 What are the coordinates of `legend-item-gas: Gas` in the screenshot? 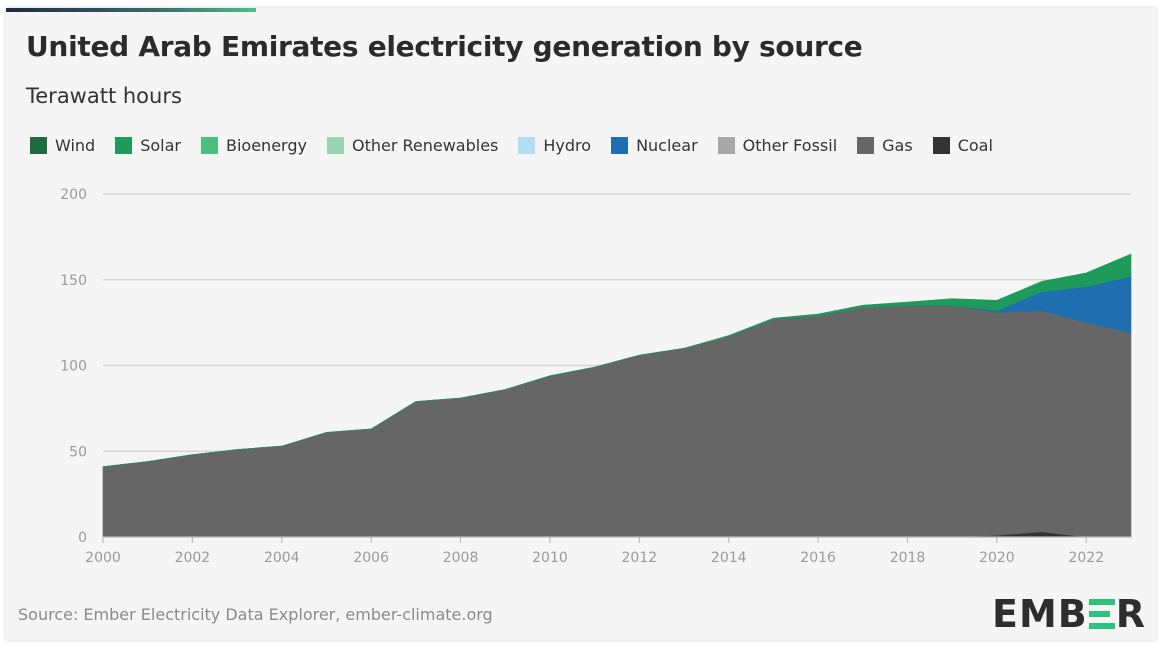 It's located at (885, 145).